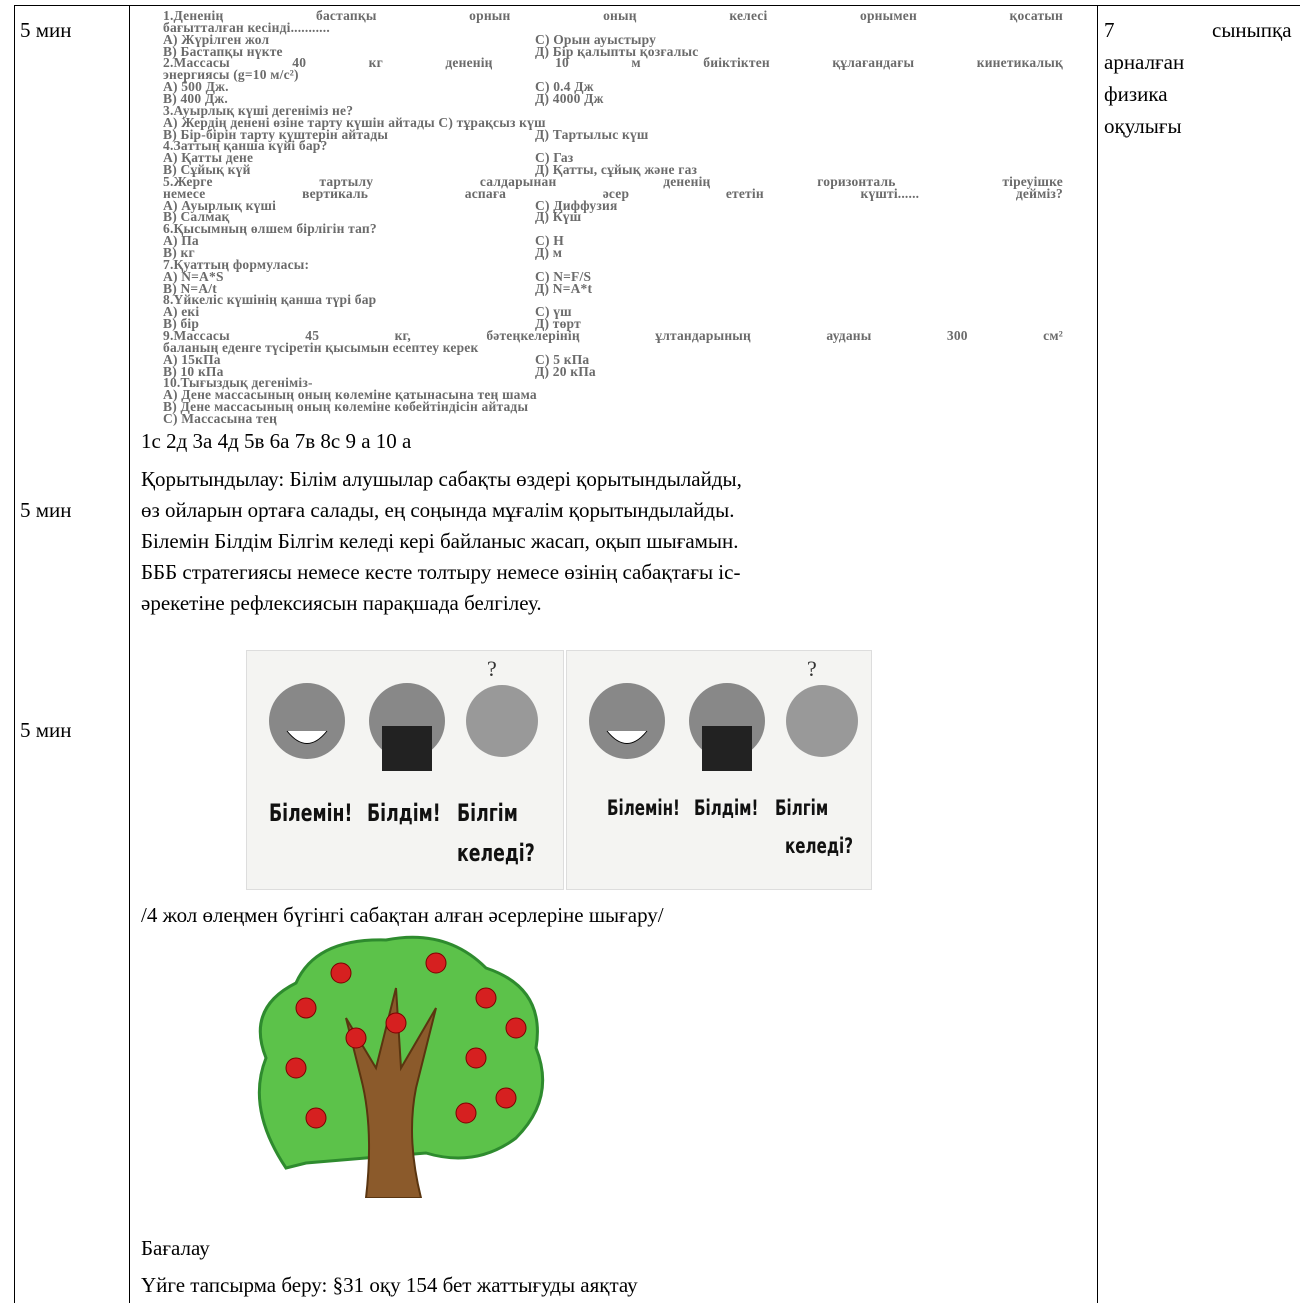 The image size is (1300, 1303). I want to click on quiz-line: А) Қатты дене, so click(208, 158).